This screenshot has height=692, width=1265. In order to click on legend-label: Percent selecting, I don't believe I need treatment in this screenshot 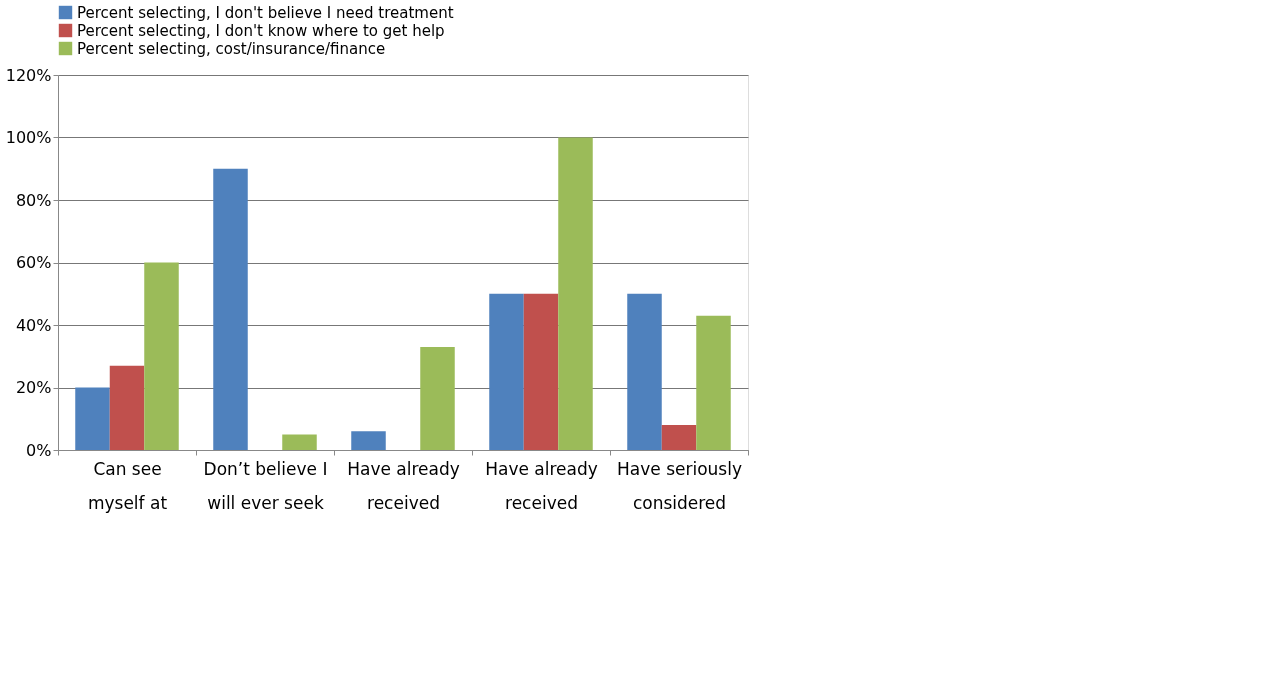, I will do `click(265, 12)`.